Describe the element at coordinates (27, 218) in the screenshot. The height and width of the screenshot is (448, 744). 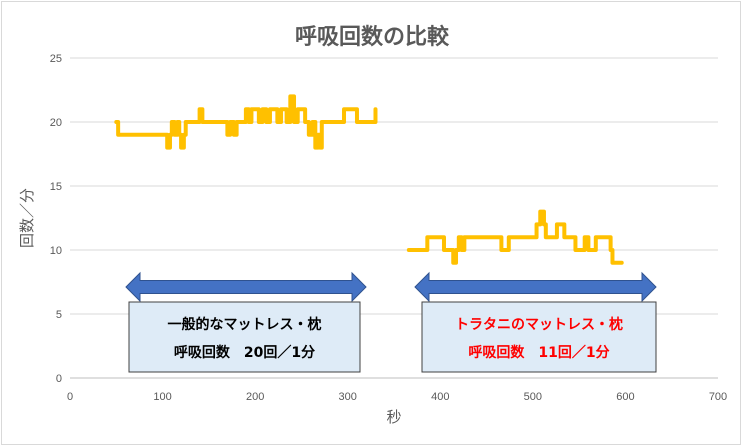
I see `y-axis-title: 回数／分` at that location.